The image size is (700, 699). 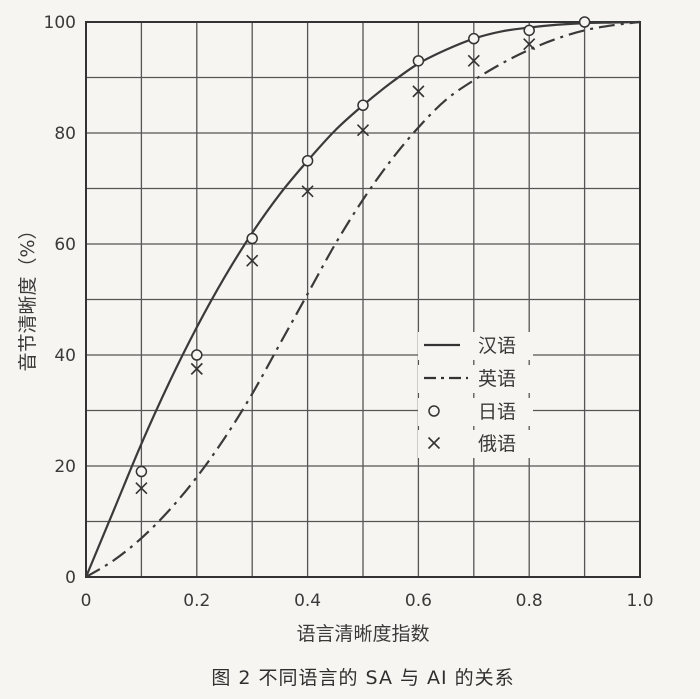 What do you see at coordinates (418, 601) in the screenshot?
I see `x-tick-label: 0.6` at bounding box center [418, 601].